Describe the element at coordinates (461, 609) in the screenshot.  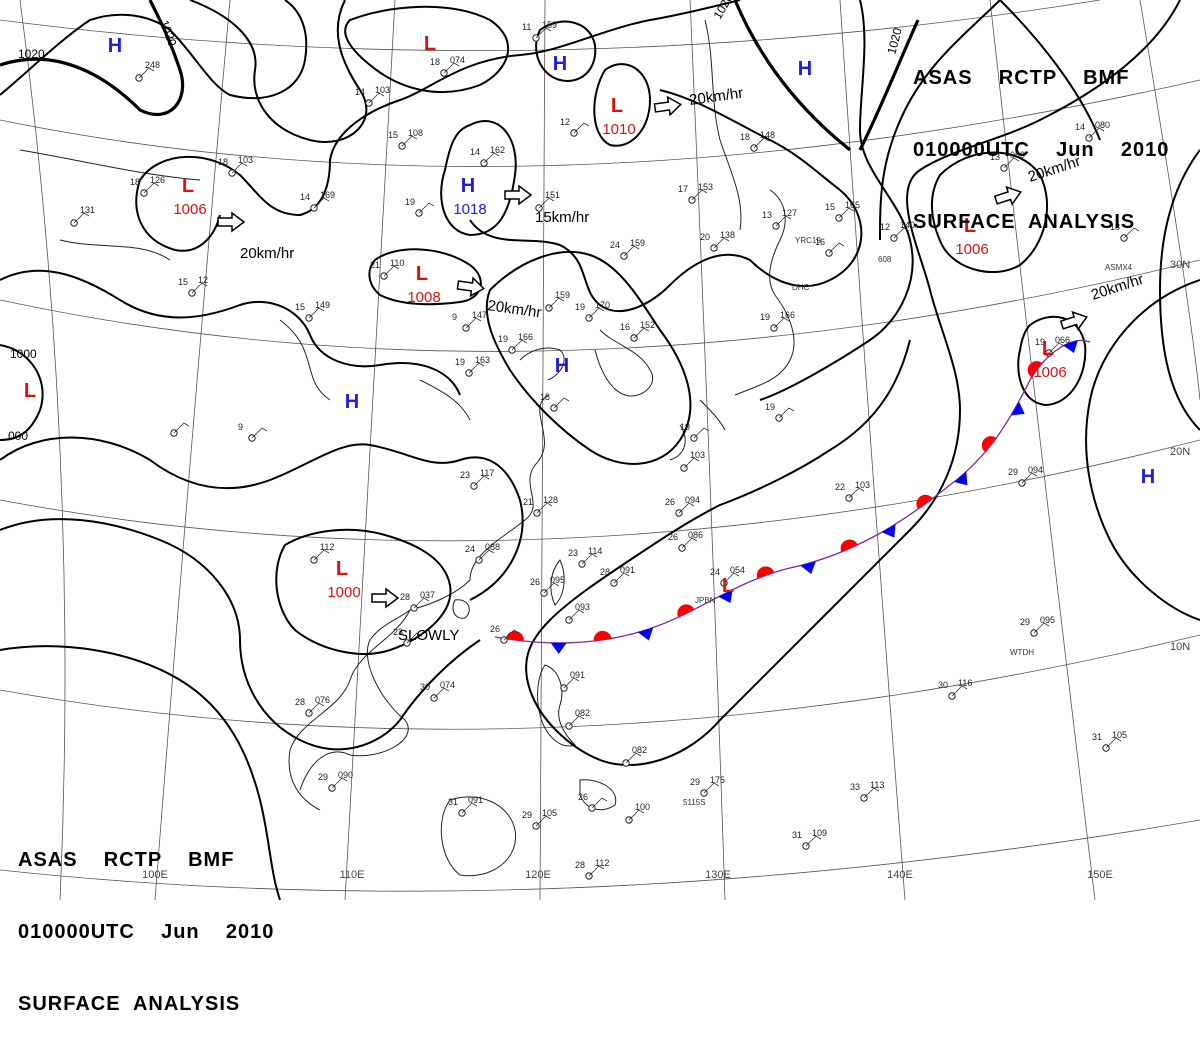
I see `hainan` at that location.